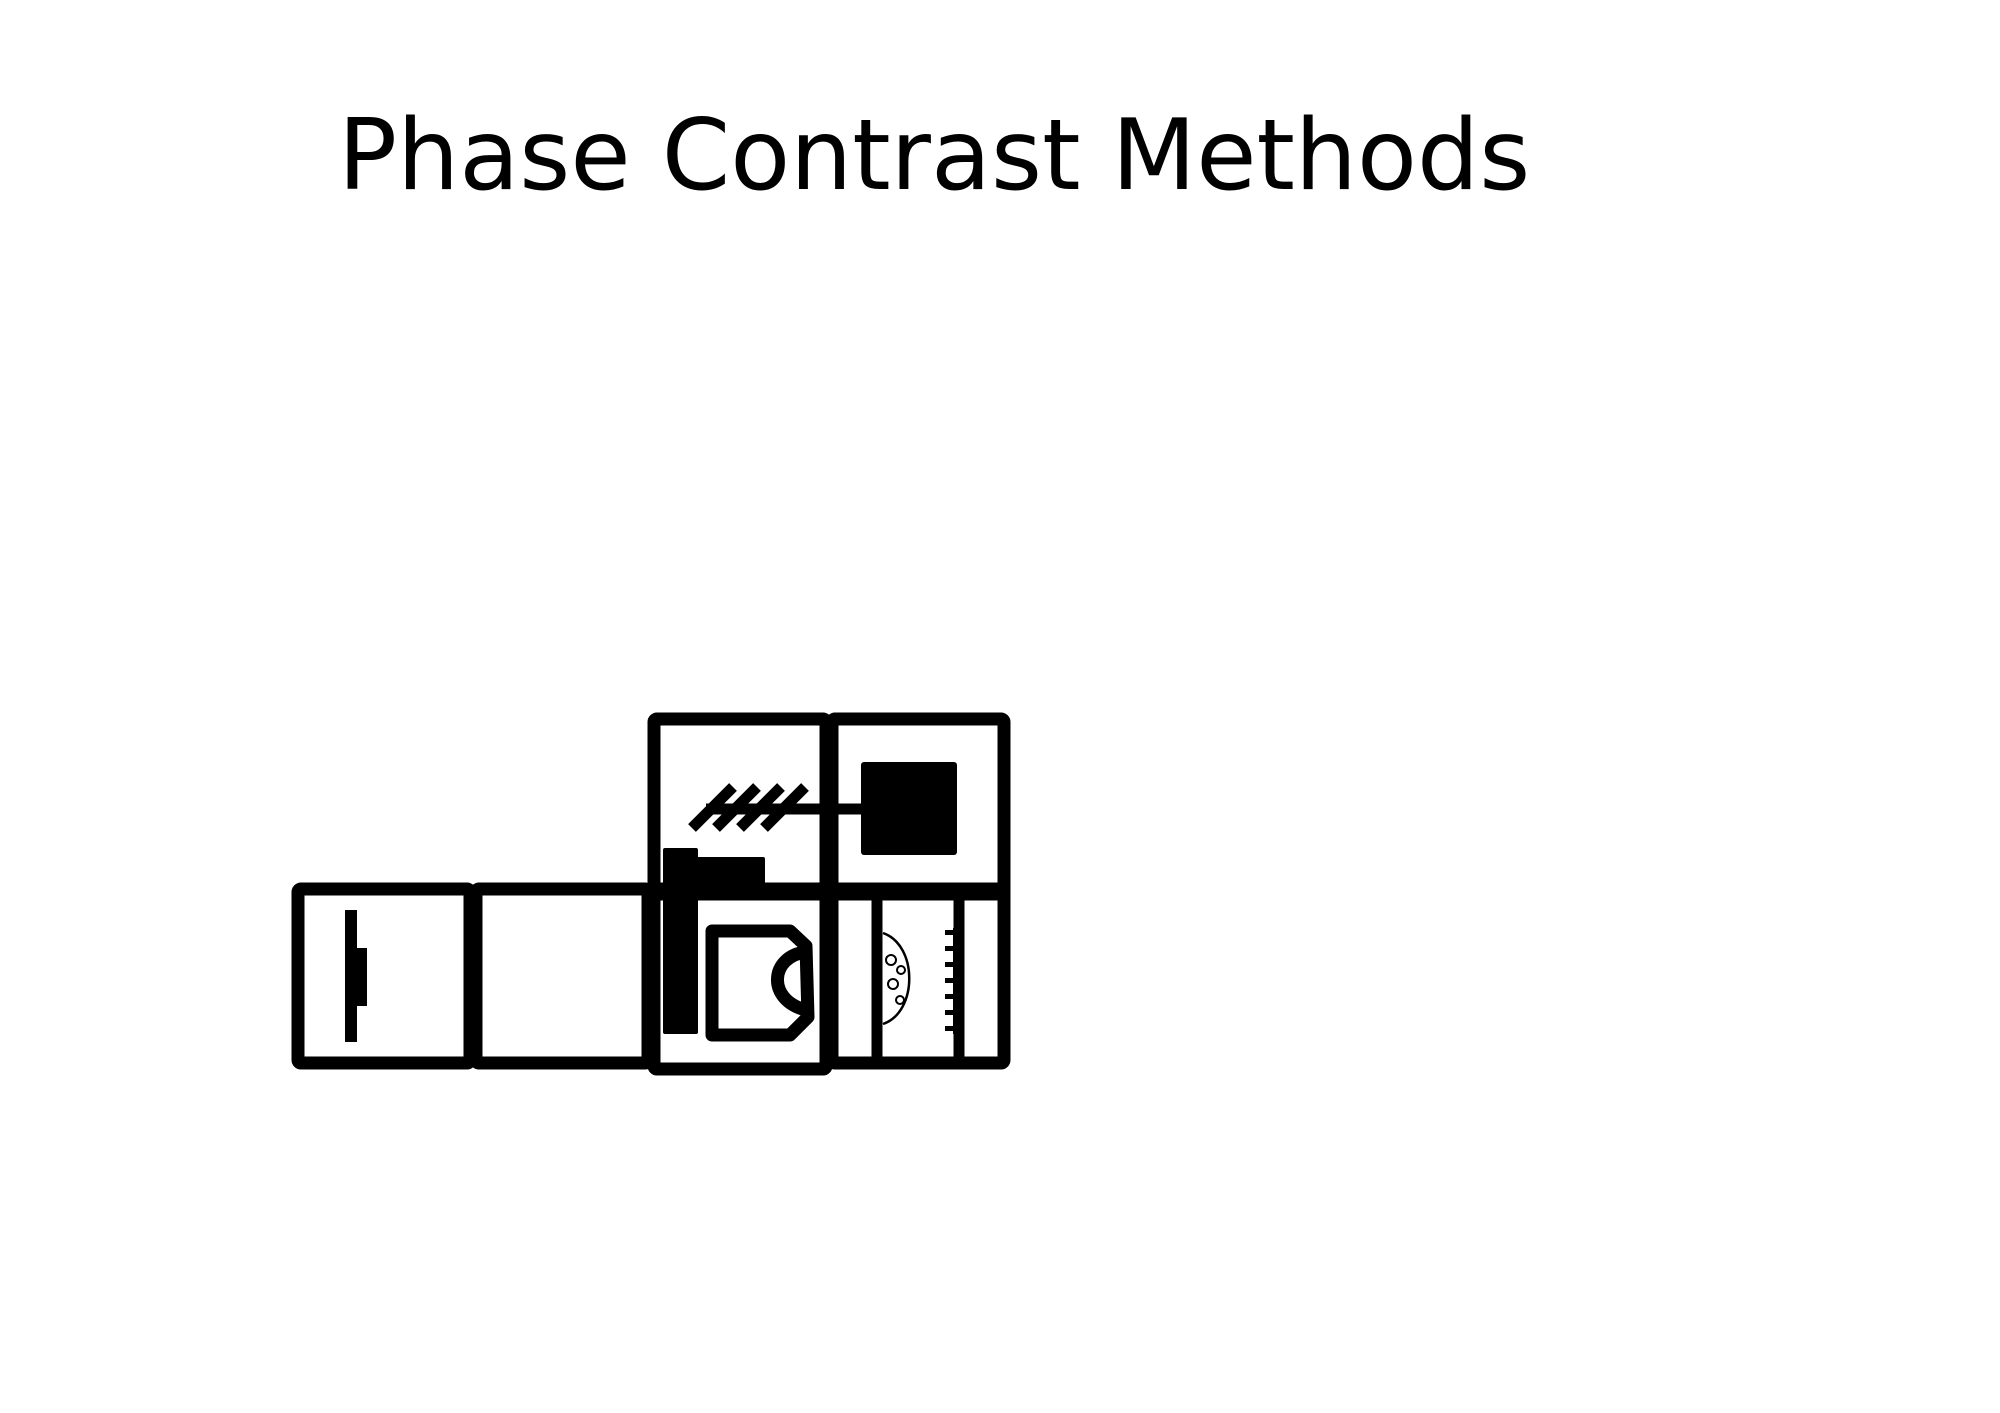 This screenshot has width=2000, height=1413. Describe the element at coordinates (760, 983) in the screenshot. I see `sample-holder-icon` at that location.